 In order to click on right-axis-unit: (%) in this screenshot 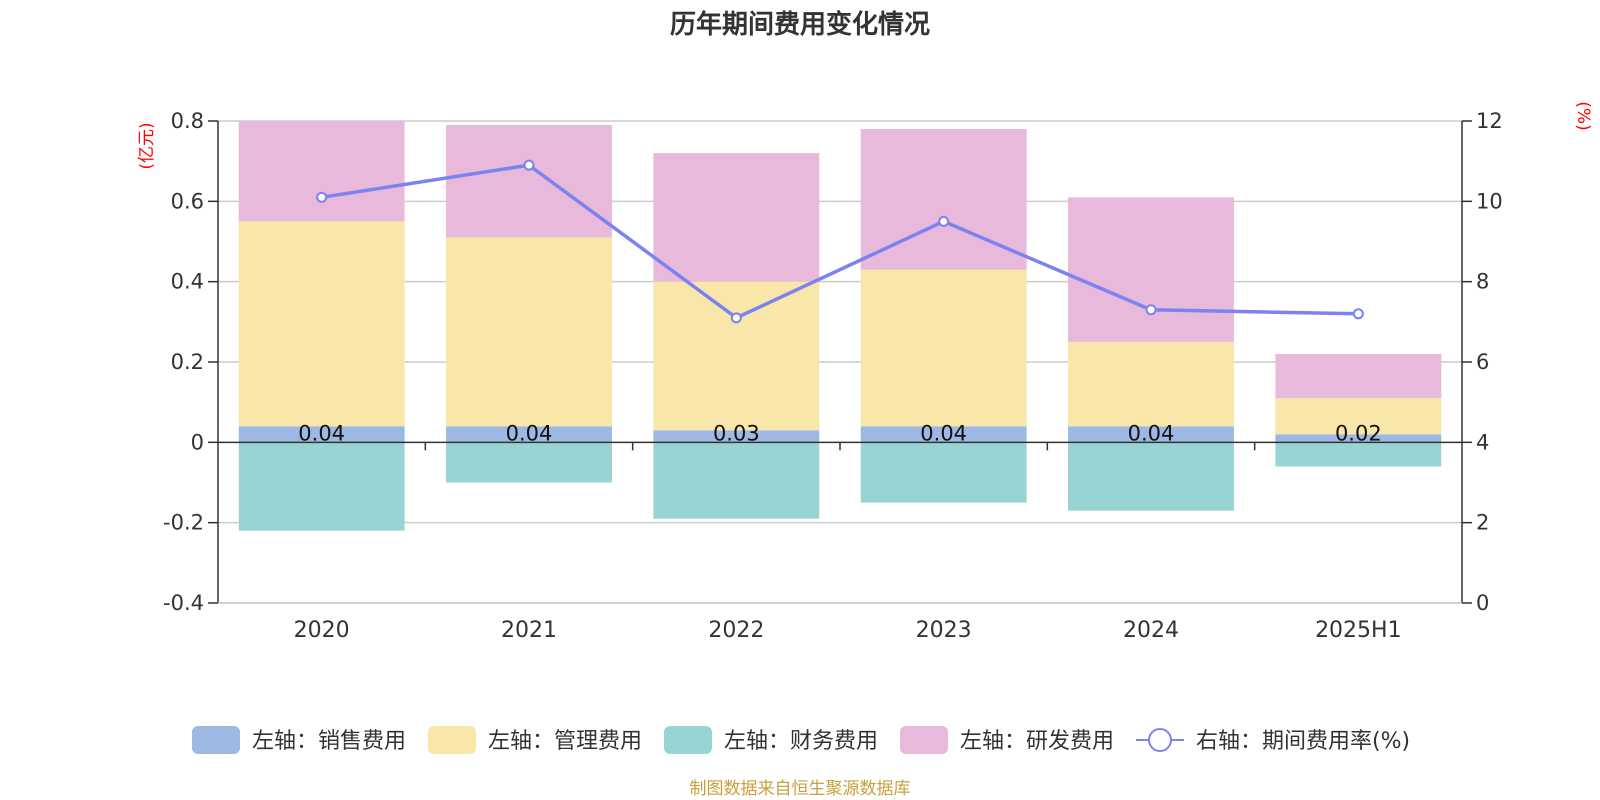, I will do `click(1583, 115)`.